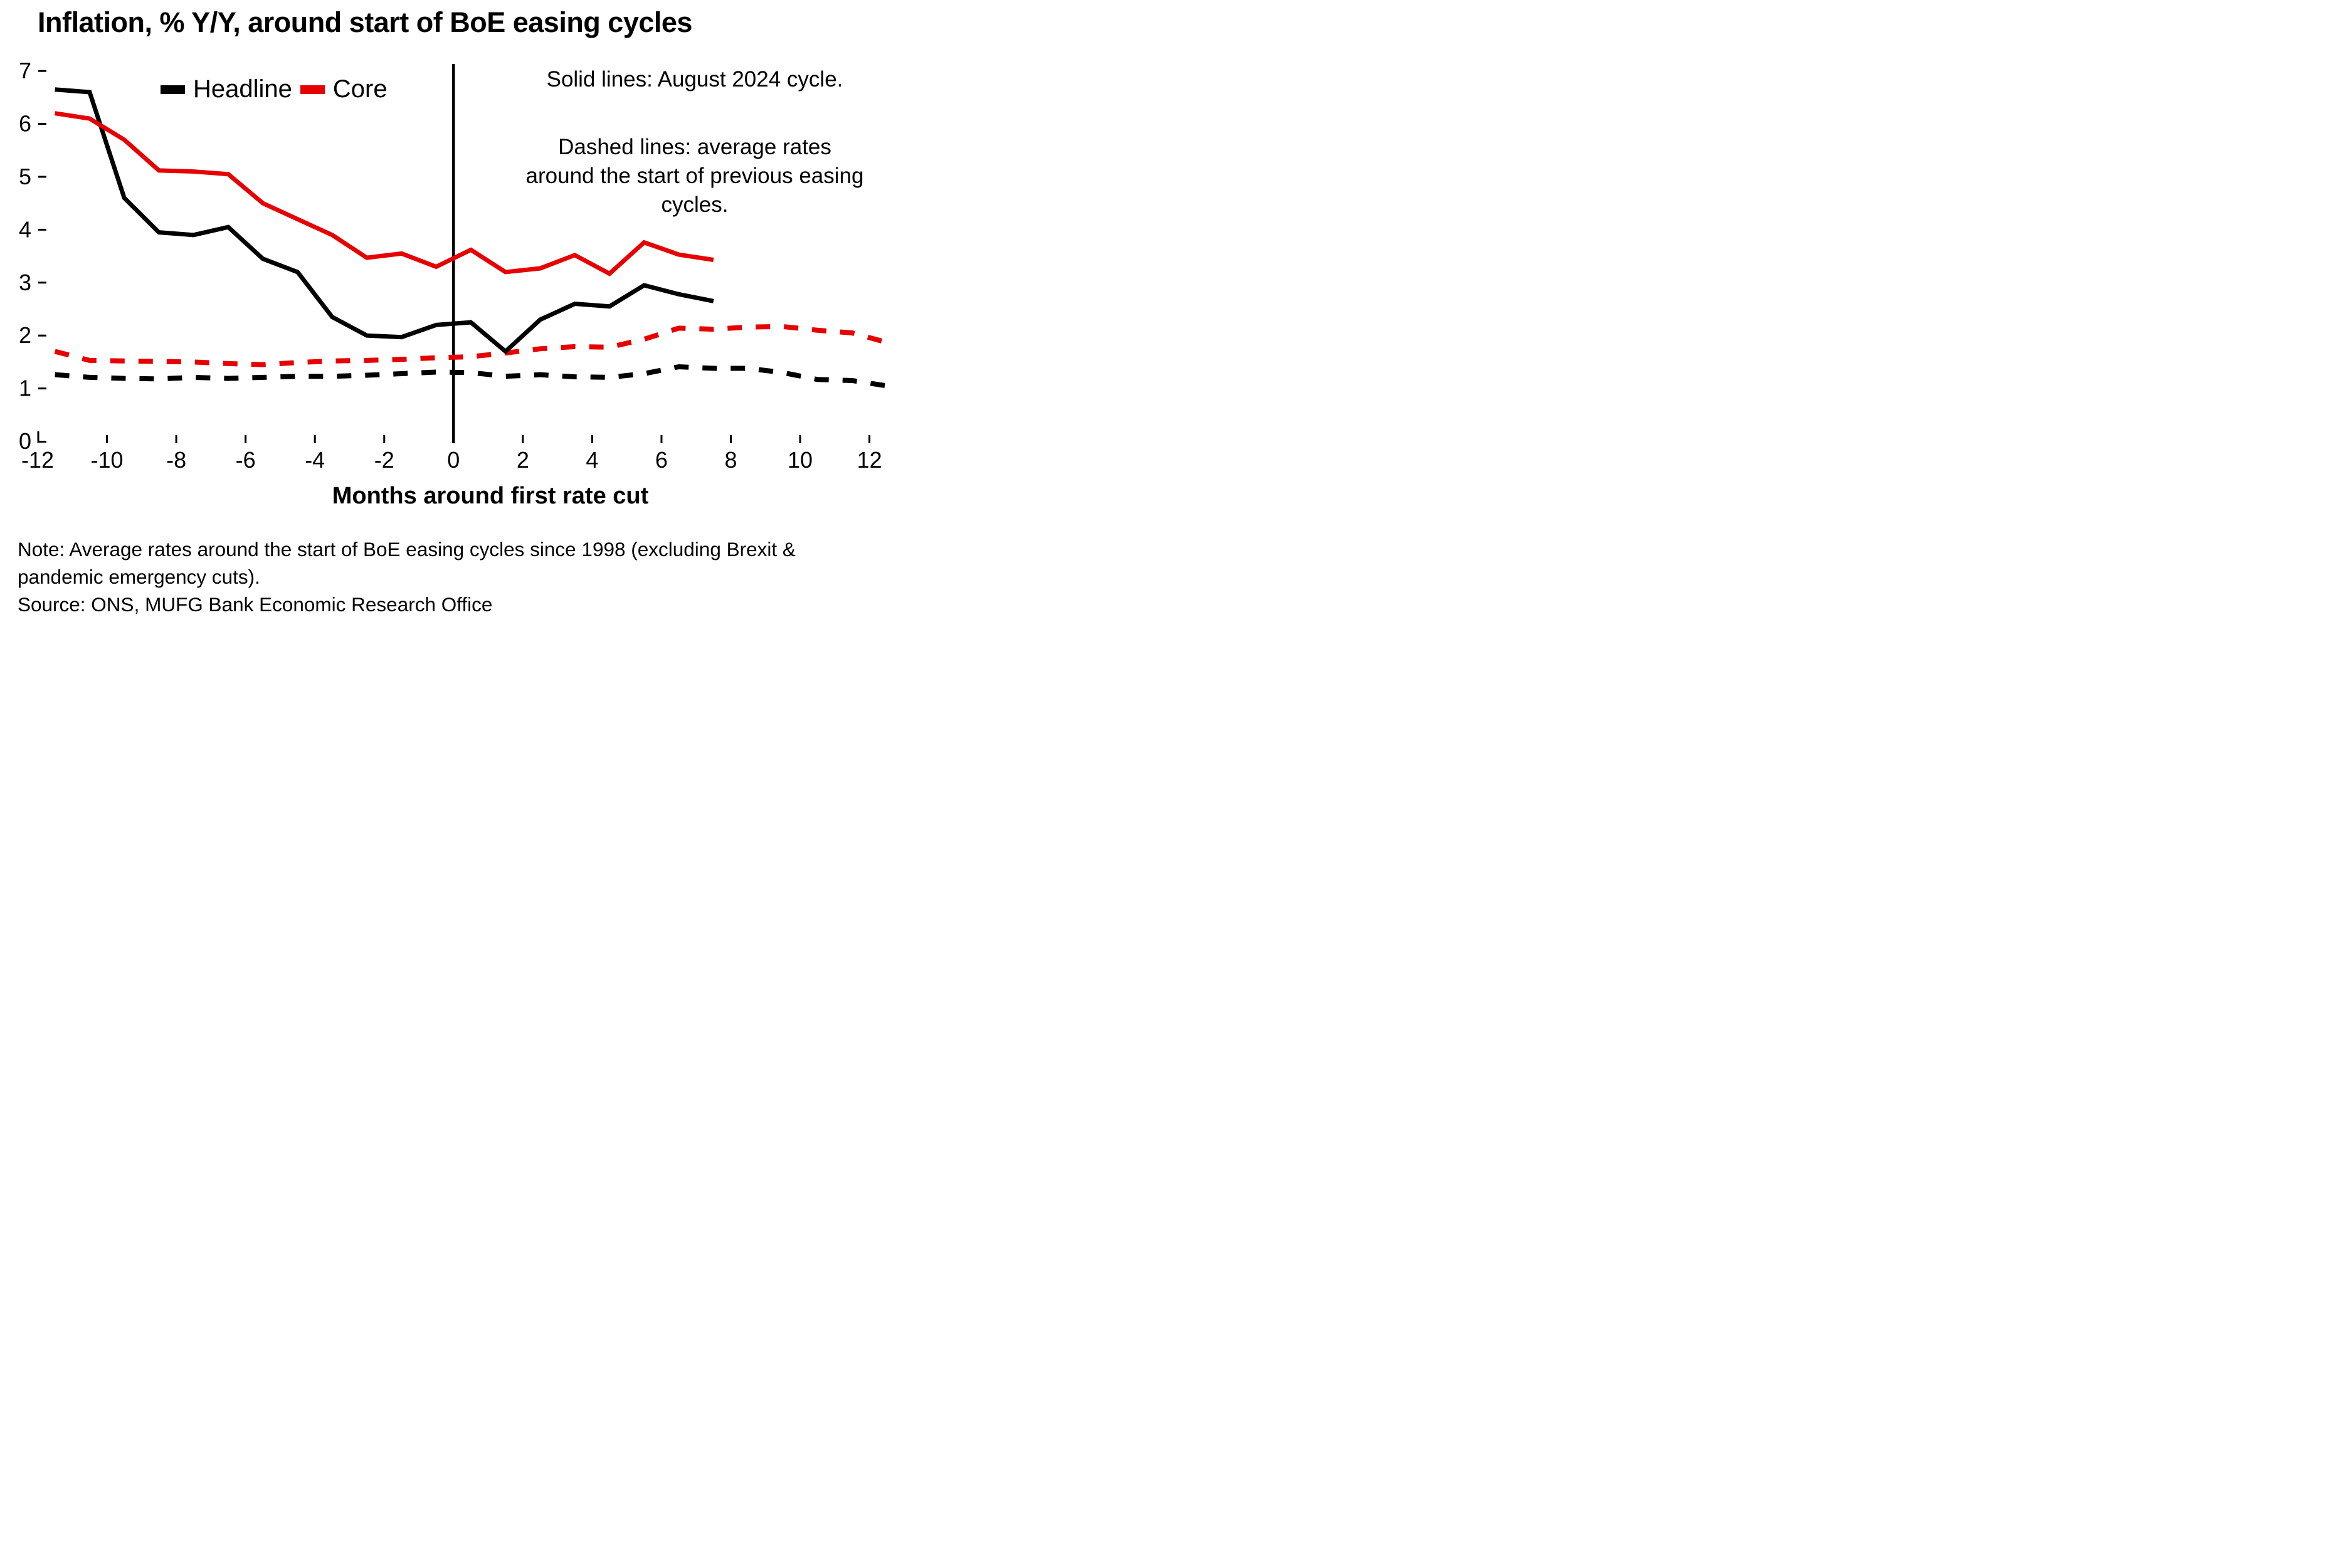 This screenshot has height=1568, width=2352. What do you see at coordinates (523, 460) in the screenshot?
I see `x-tick-label: 2` at bounding box center [523, 460].